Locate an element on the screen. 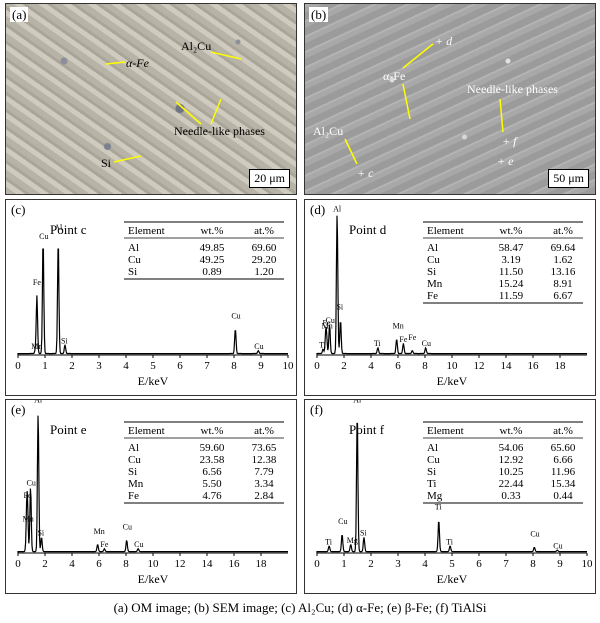  table-cell: 54.06 is located at coordinates (511, 448).